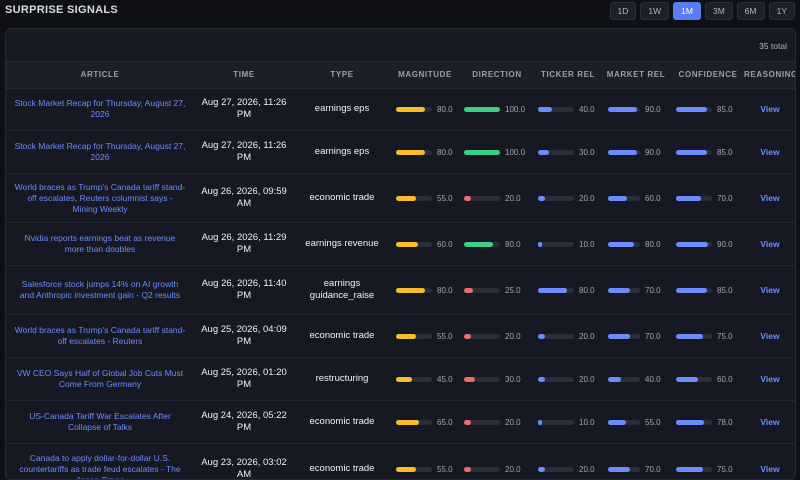 The width and height of the screenshot is (800, 480). Describe the element at coordinates (445, 244) in the screenshot. I see `magnitude-value: 60.0` at that location.